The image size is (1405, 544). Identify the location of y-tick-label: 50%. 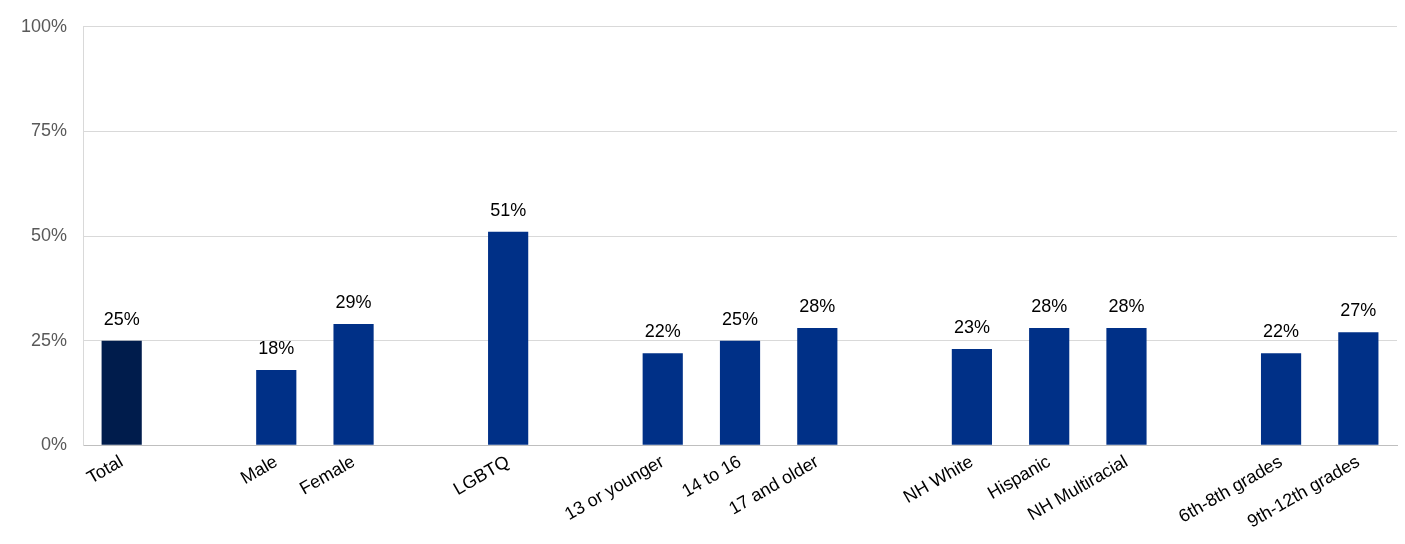
(49, 234).